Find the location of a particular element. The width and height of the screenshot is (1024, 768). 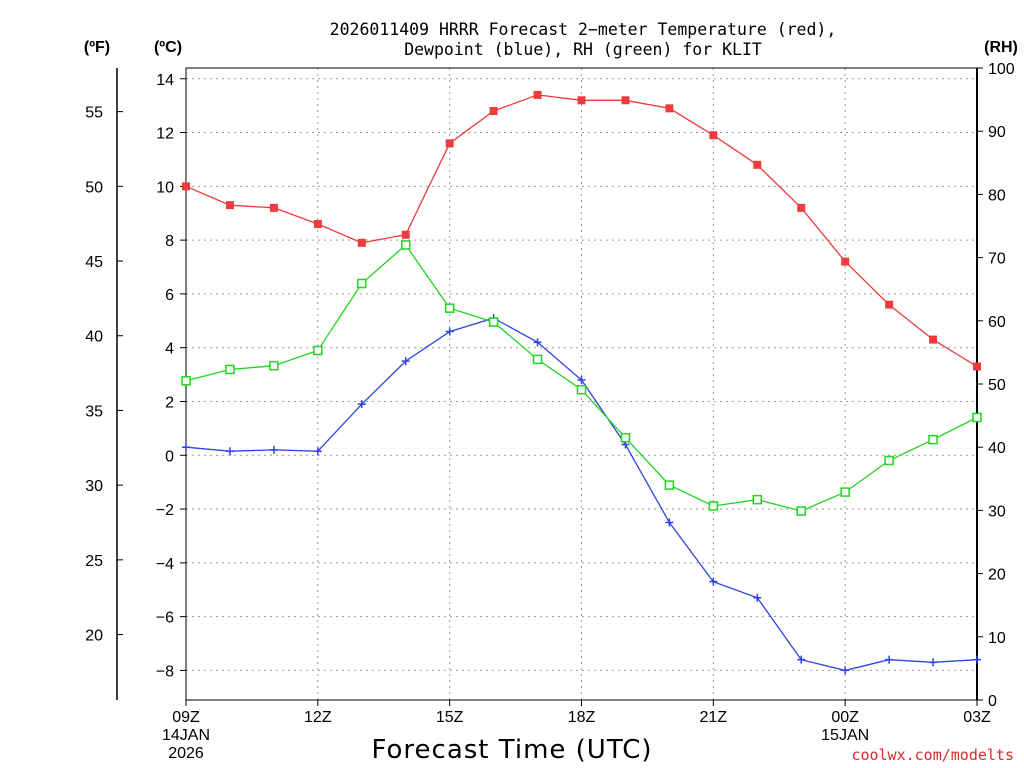

rh-tick-label: 0 is located at coordinates (992, 701).